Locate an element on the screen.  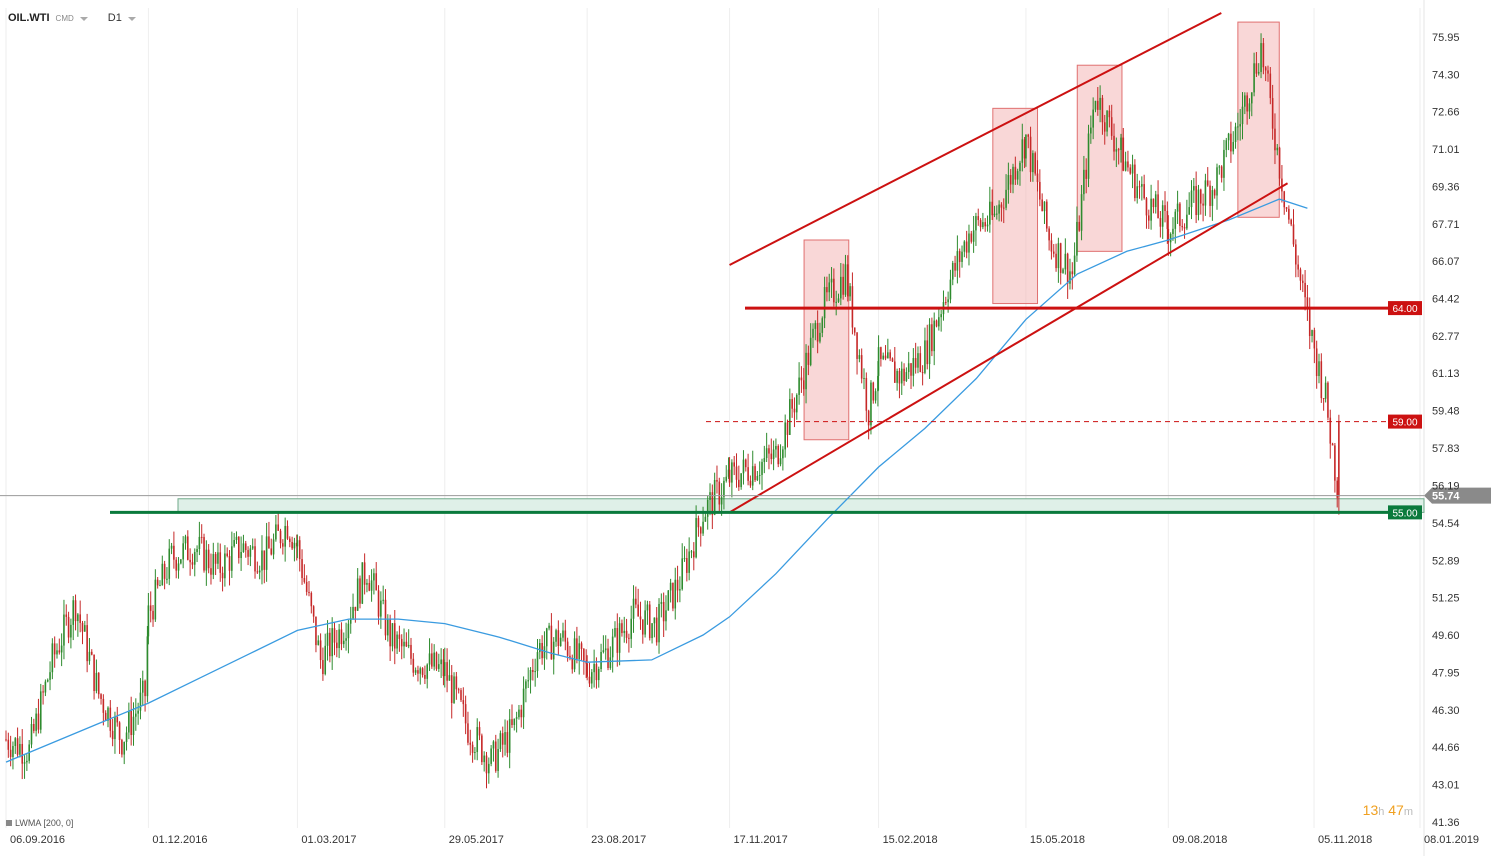
date-tick-label: 08.01.2019 is located at coordinates (1451, 840).